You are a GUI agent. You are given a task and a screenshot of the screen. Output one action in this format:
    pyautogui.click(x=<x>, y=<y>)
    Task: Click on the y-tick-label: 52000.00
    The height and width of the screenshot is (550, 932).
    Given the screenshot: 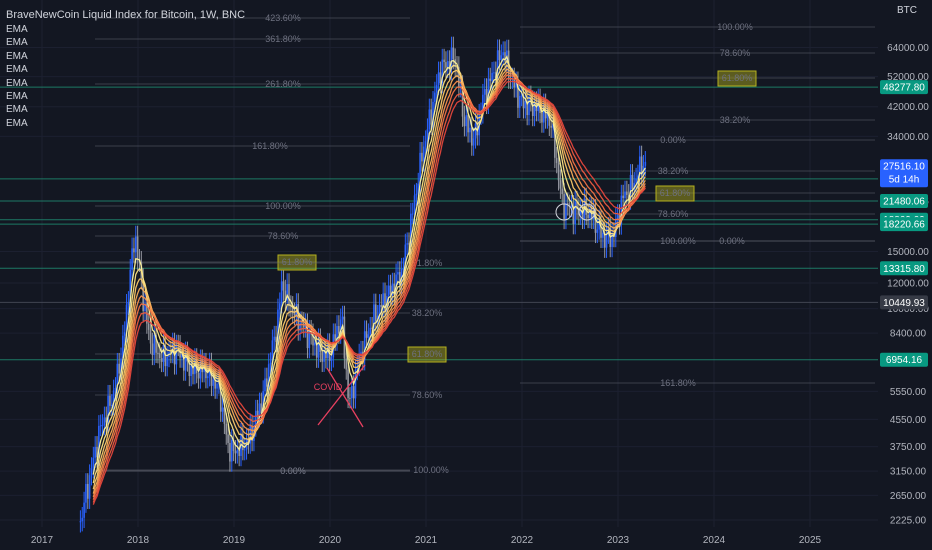 What is the action you would take?
    pyautogui.click(x=908, y=77)
    